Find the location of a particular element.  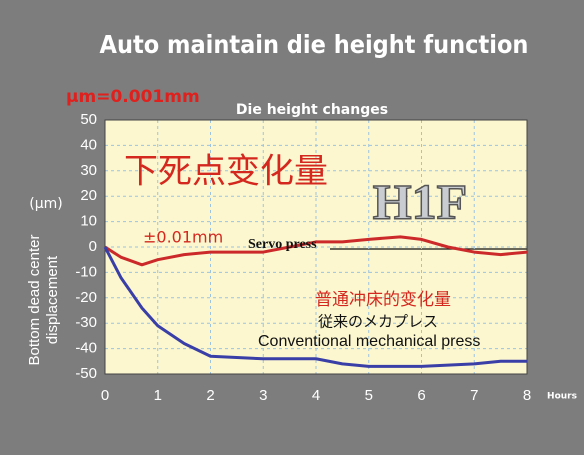

y-label: Bottom dead center displacement is located at coordinates (43, 300).